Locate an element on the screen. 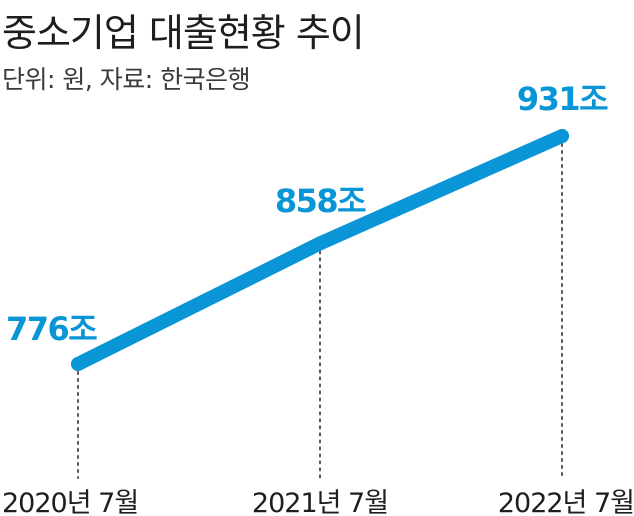 This screenshot has height=516, width=634. chart-subtitle: 단위: 원, 자료: 한국은행 is located at coordinates (126, 79).